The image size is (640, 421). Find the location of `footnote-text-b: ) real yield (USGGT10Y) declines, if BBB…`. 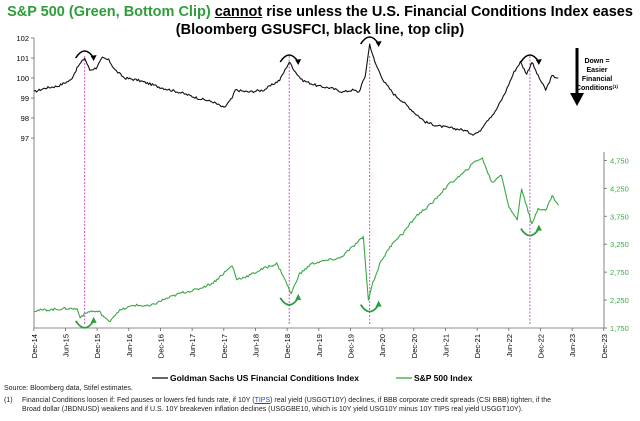

footnote-text-b: ) real yield (USGGT10Y) declines, if BBB… is located at coordinates (411, 400).